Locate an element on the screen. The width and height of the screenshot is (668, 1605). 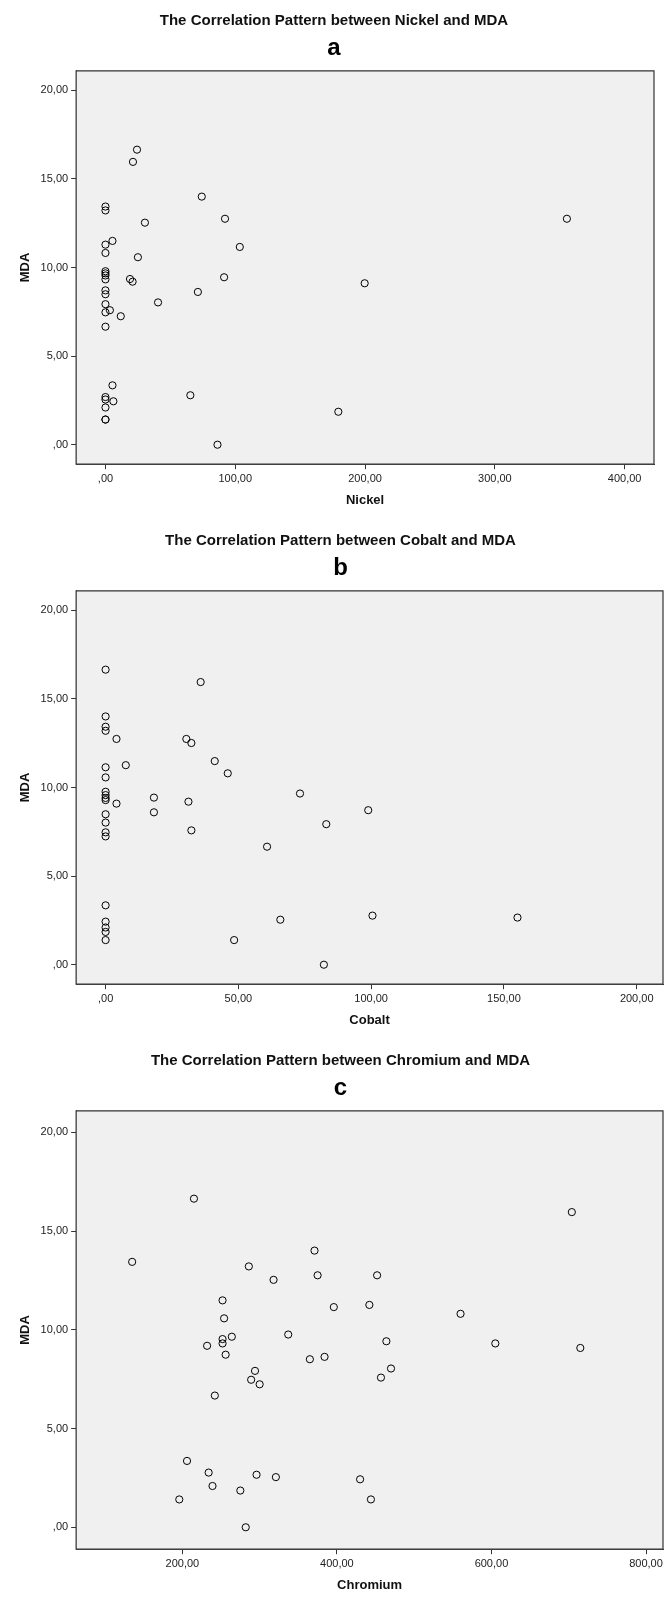
chart-subtitle: a is located at coordinates (334, 47).